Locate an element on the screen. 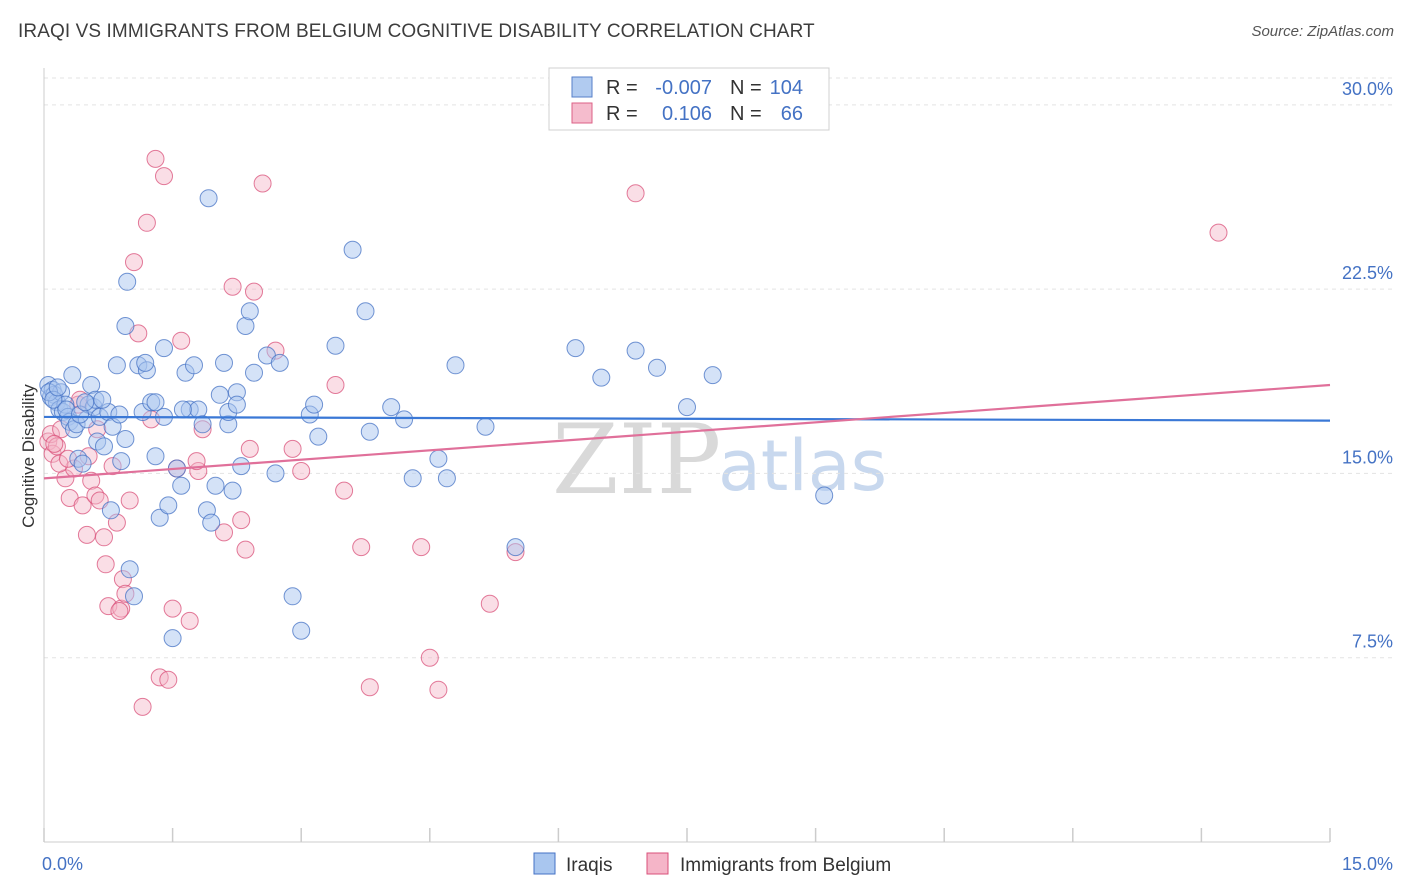 This screenshot has height=892, width=1406. legend-n-value-2: 66 is located at coordinates (792, 114).